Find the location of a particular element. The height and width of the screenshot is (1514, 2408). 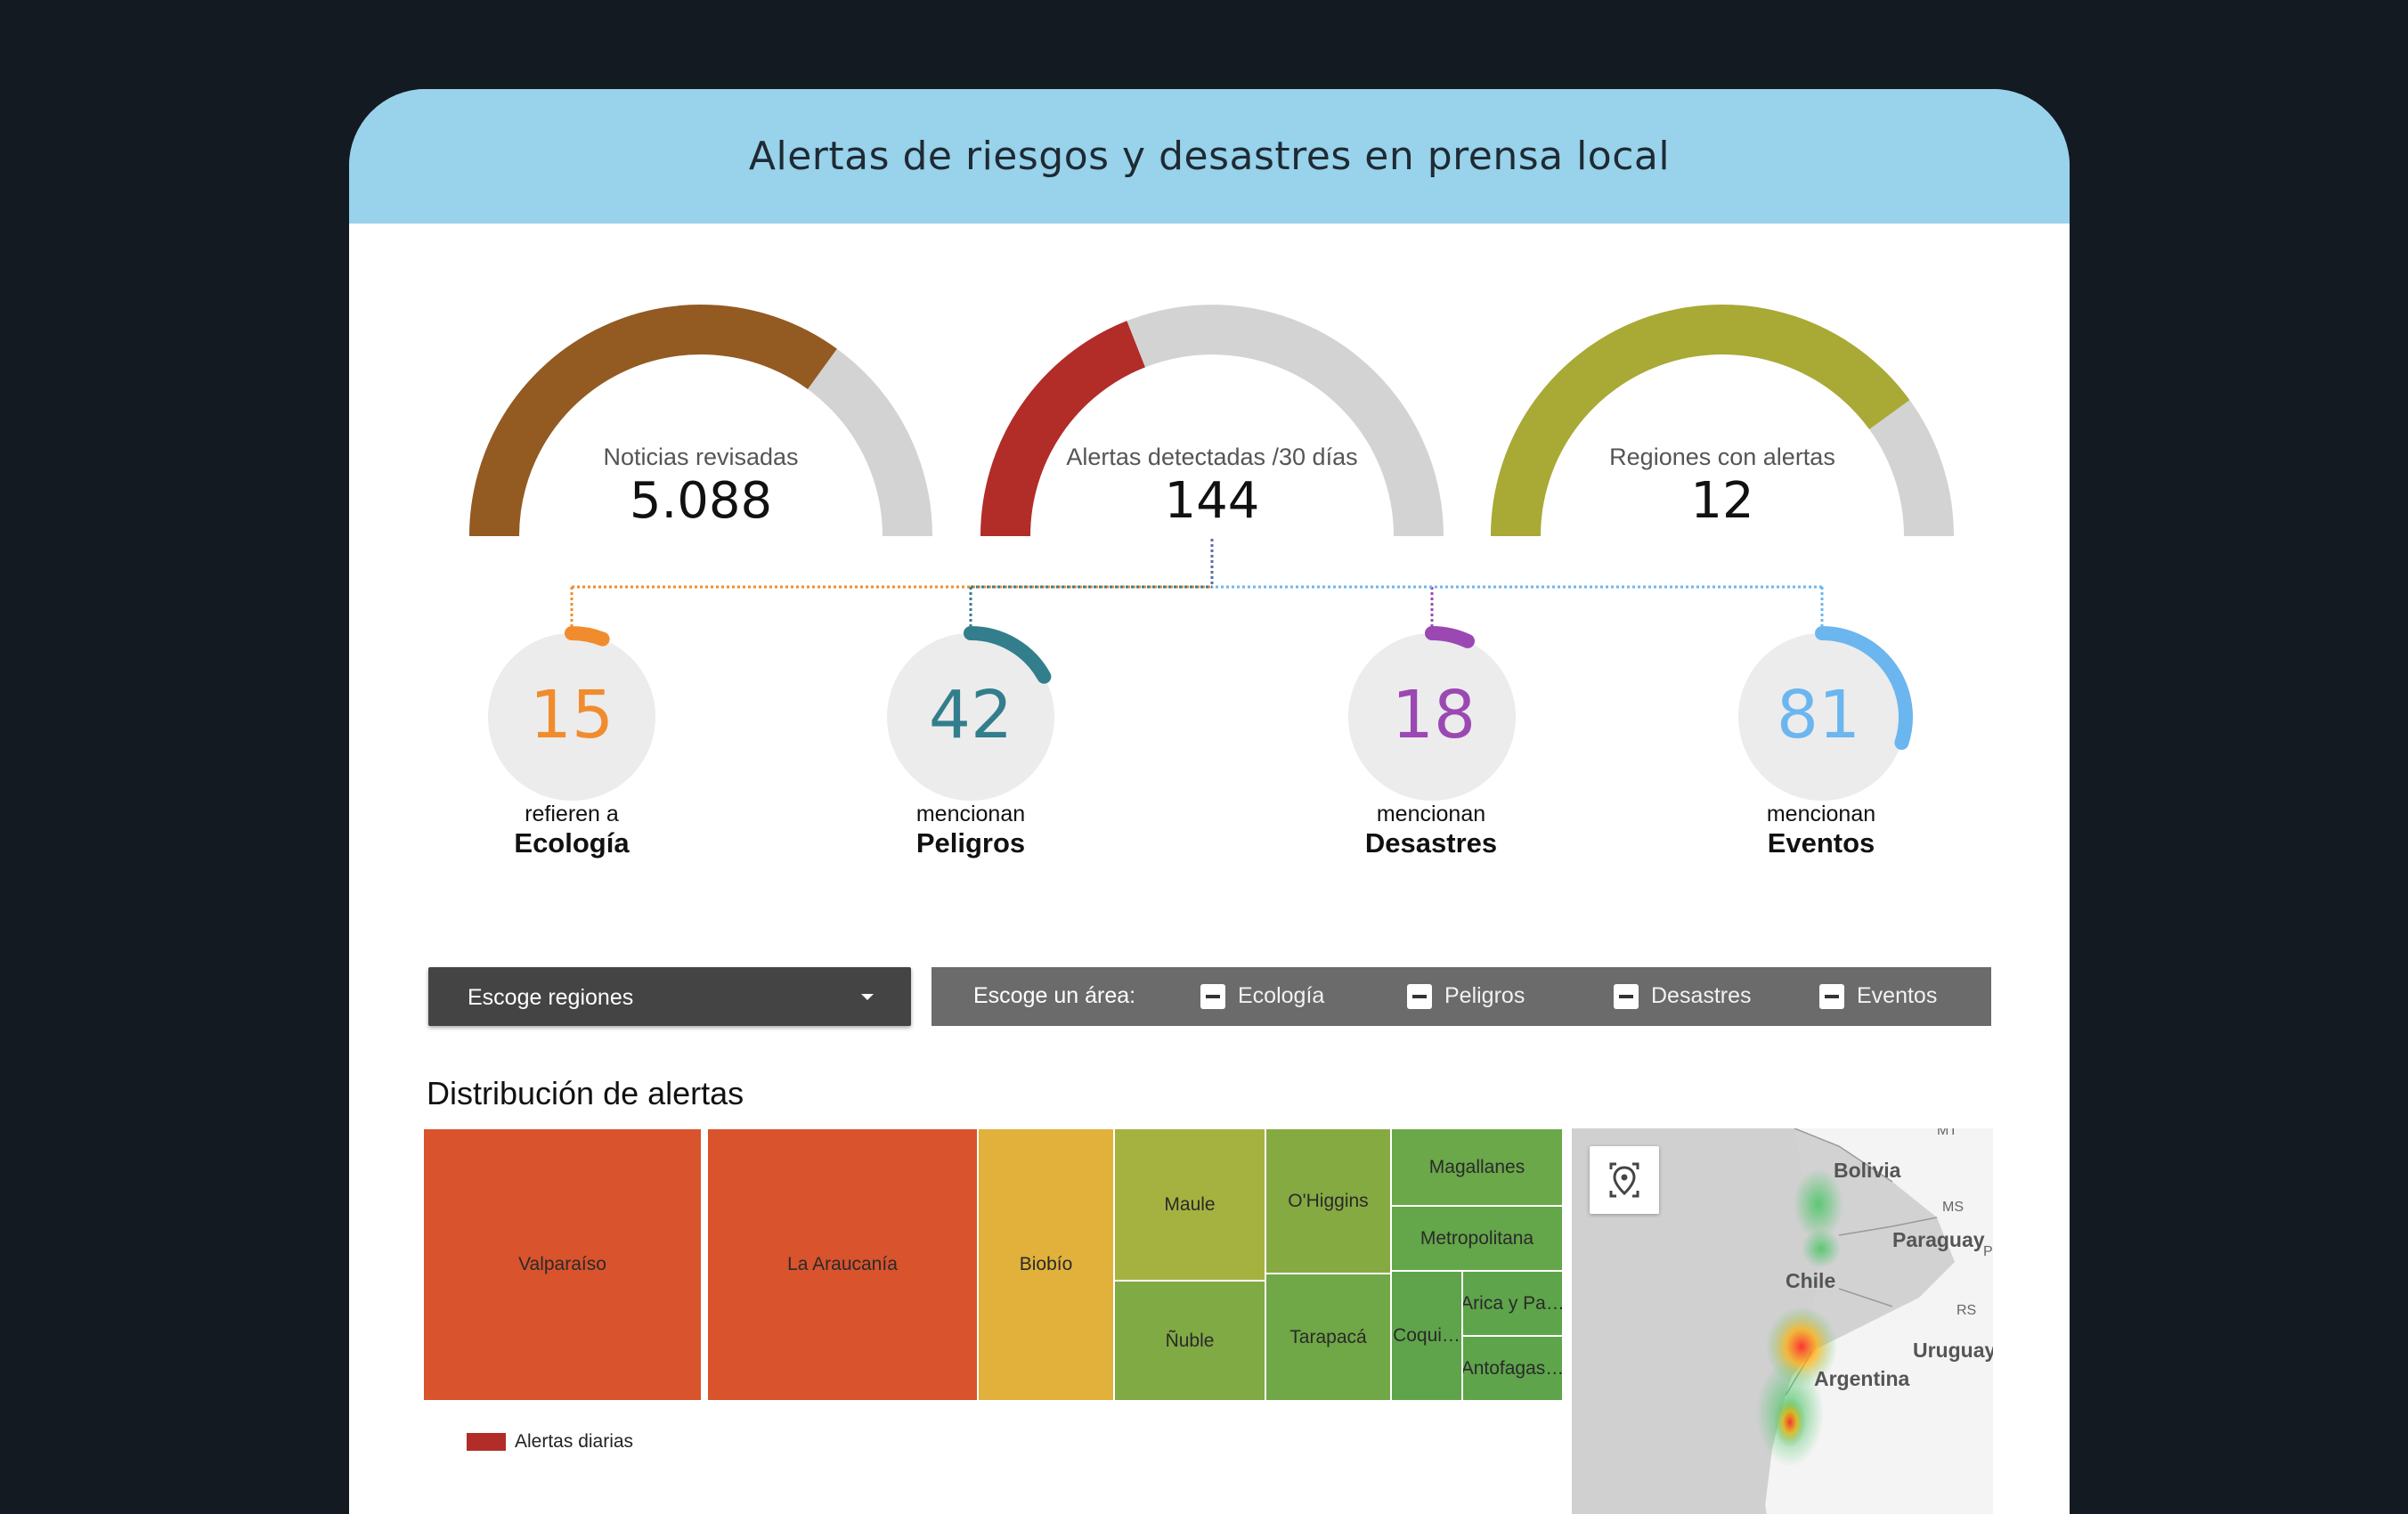

area-checkbox-label: Desastres is located at coordinates (1701, 995).